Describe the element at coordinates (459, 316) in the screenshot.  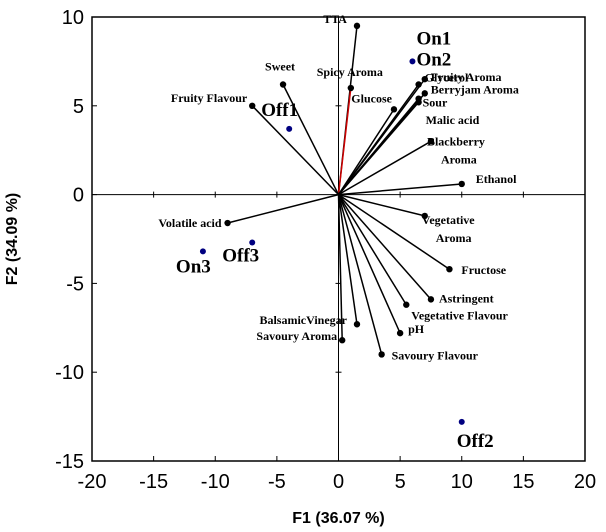
I see `vector-label-vegetative-flavour: Vegetative Flavour` at that location.